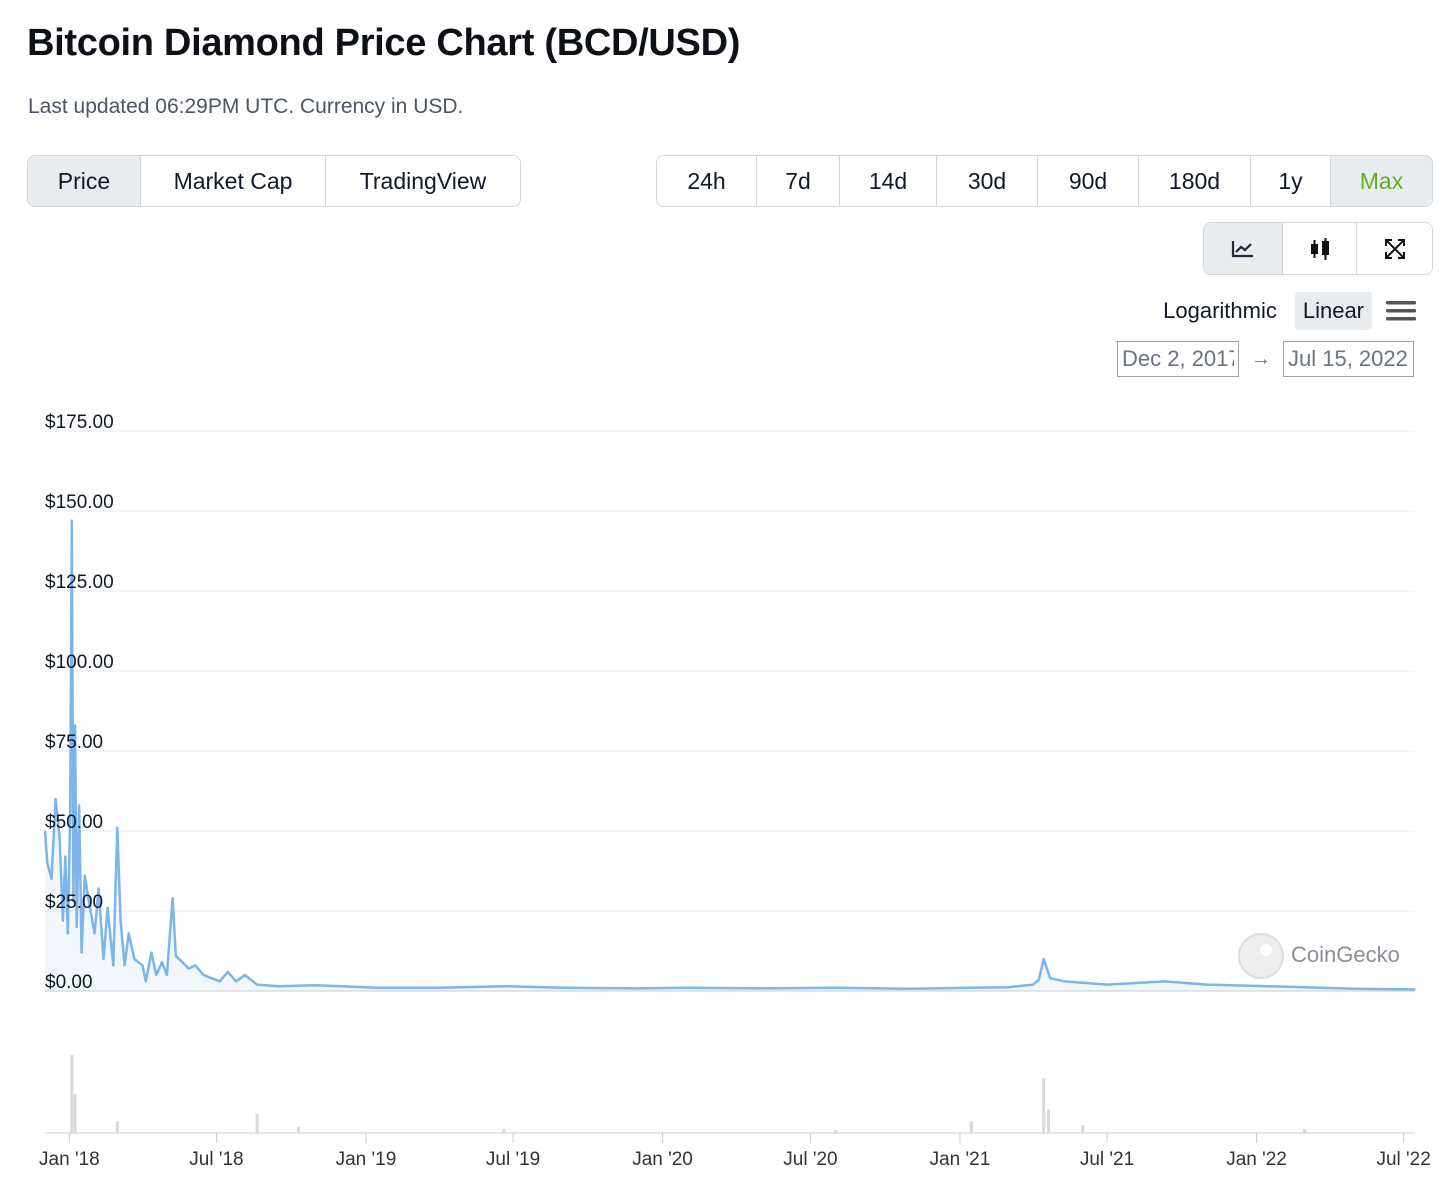 The width and height of the screenshot is (1456, 1185). I want to click on linear-option: Linear, so click(1333, 311).